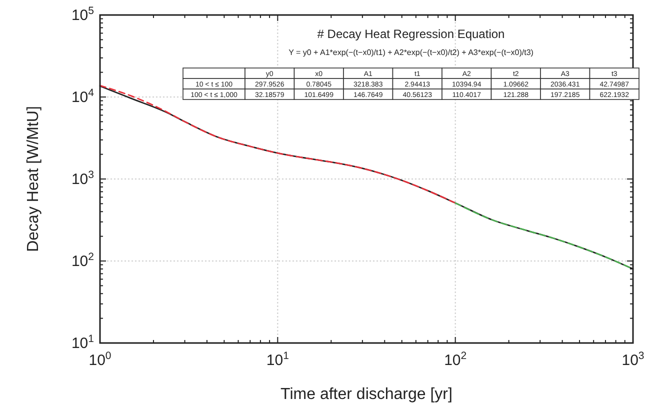 This screenshot has height=413, width=653. Describe the element at coordinates (82, 96) in the screenshot. I see `y-tick-label: 10$^{4}$` at that location.